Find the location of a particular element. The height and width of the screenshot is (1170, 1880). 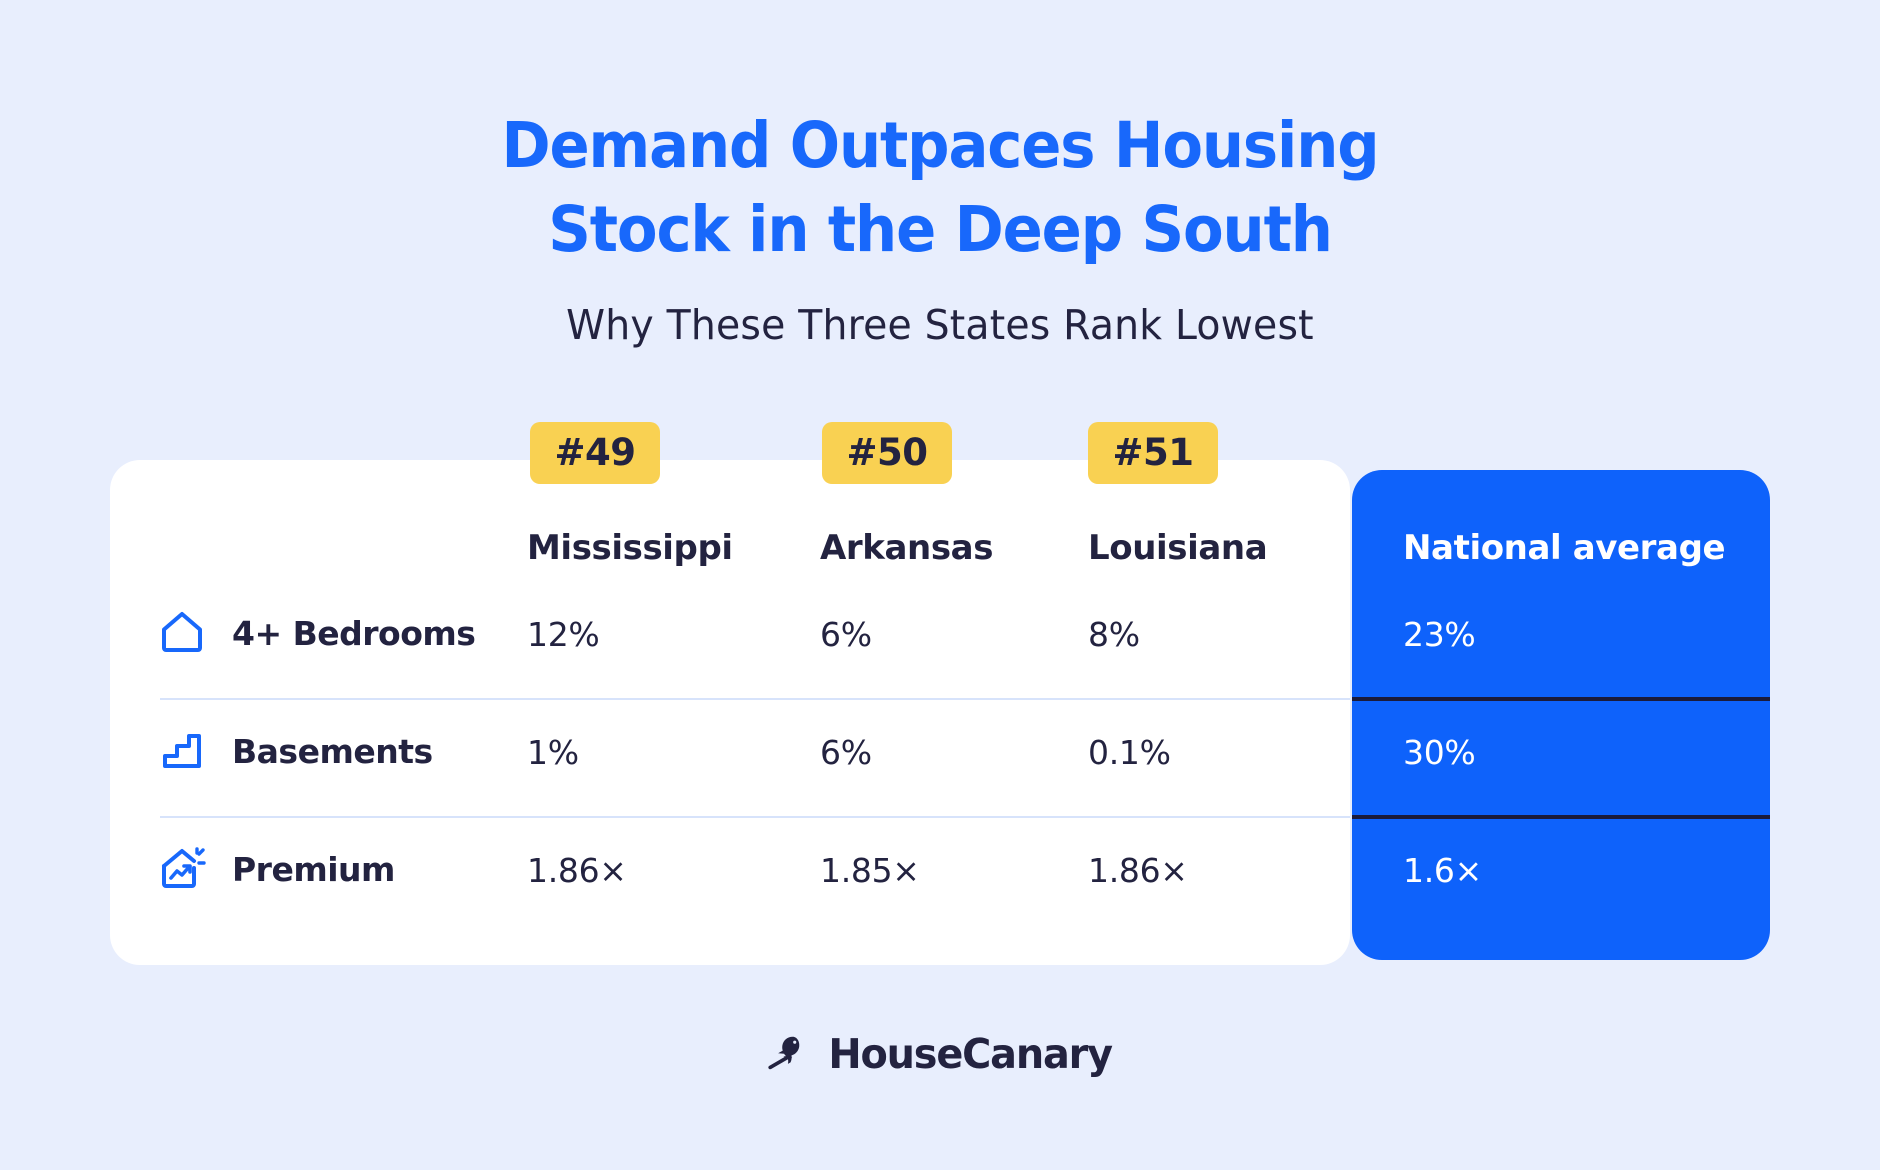

table-row: 4+ Bedrooms 12% 6% 8% 23% is located at coordinates (940, 640).